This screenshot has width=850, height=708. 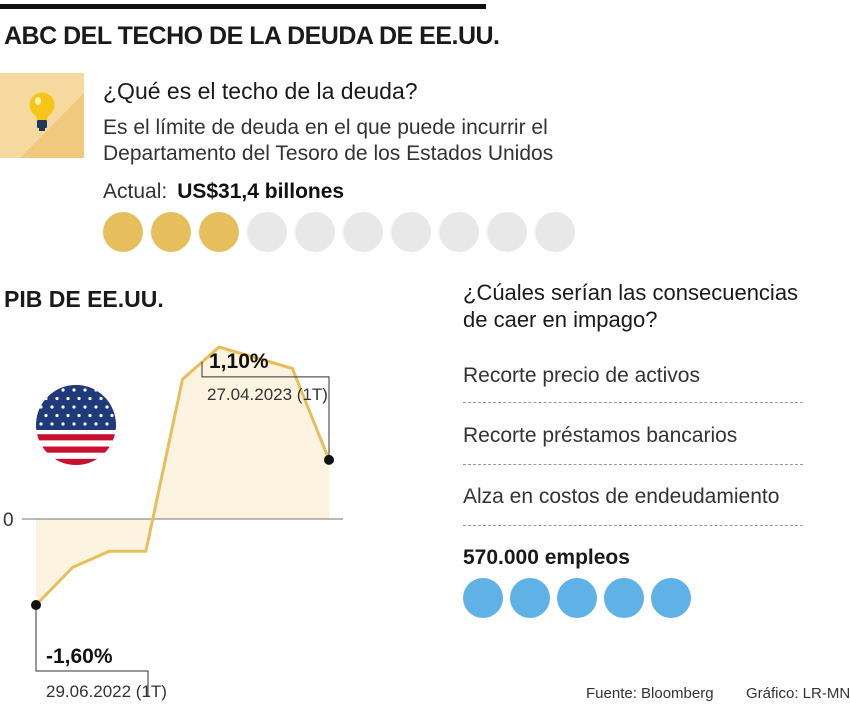 I want to click on debt-dots, so click(x=339, y=232).